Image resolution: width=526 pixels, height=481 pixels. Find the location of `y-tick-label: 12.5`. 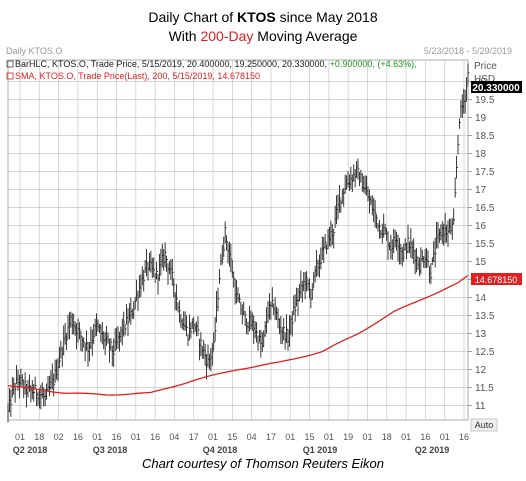

y-tick-label: 12.5 is located at coordinates (485, 352).